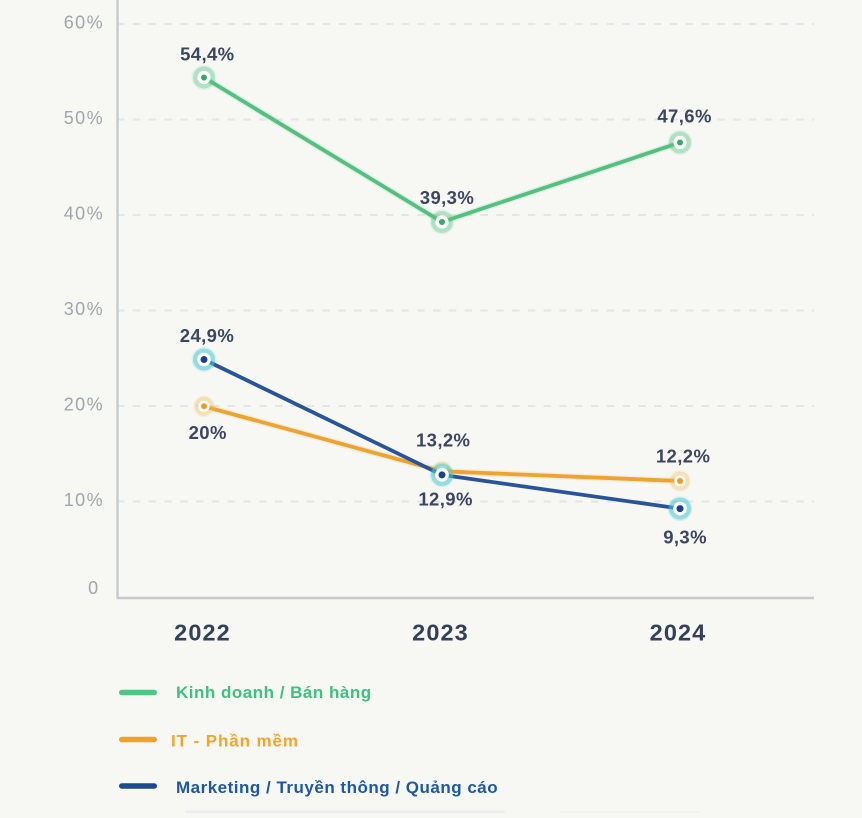 Image resolution: width=862 pixels, height=818 pixels. What do you see at coordinates (84, 23) in the screenshot?
I see `svg-text: 60%` at bounding box center [84, 23].